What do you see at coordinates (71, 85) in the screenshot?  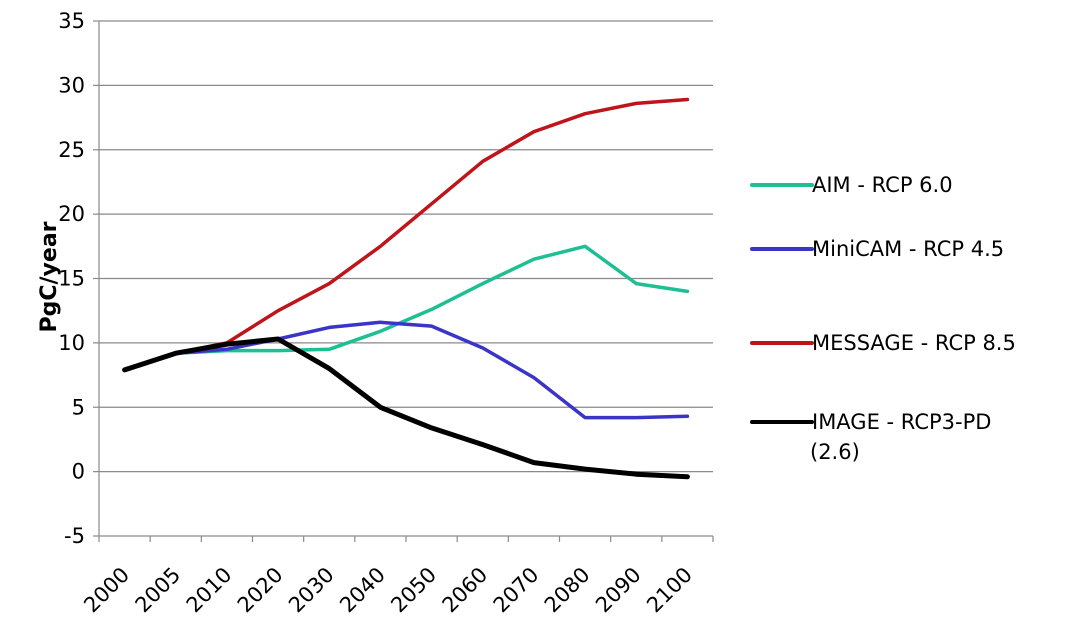 I see `y-tick-label: 30` at bounding box center [71, 85].